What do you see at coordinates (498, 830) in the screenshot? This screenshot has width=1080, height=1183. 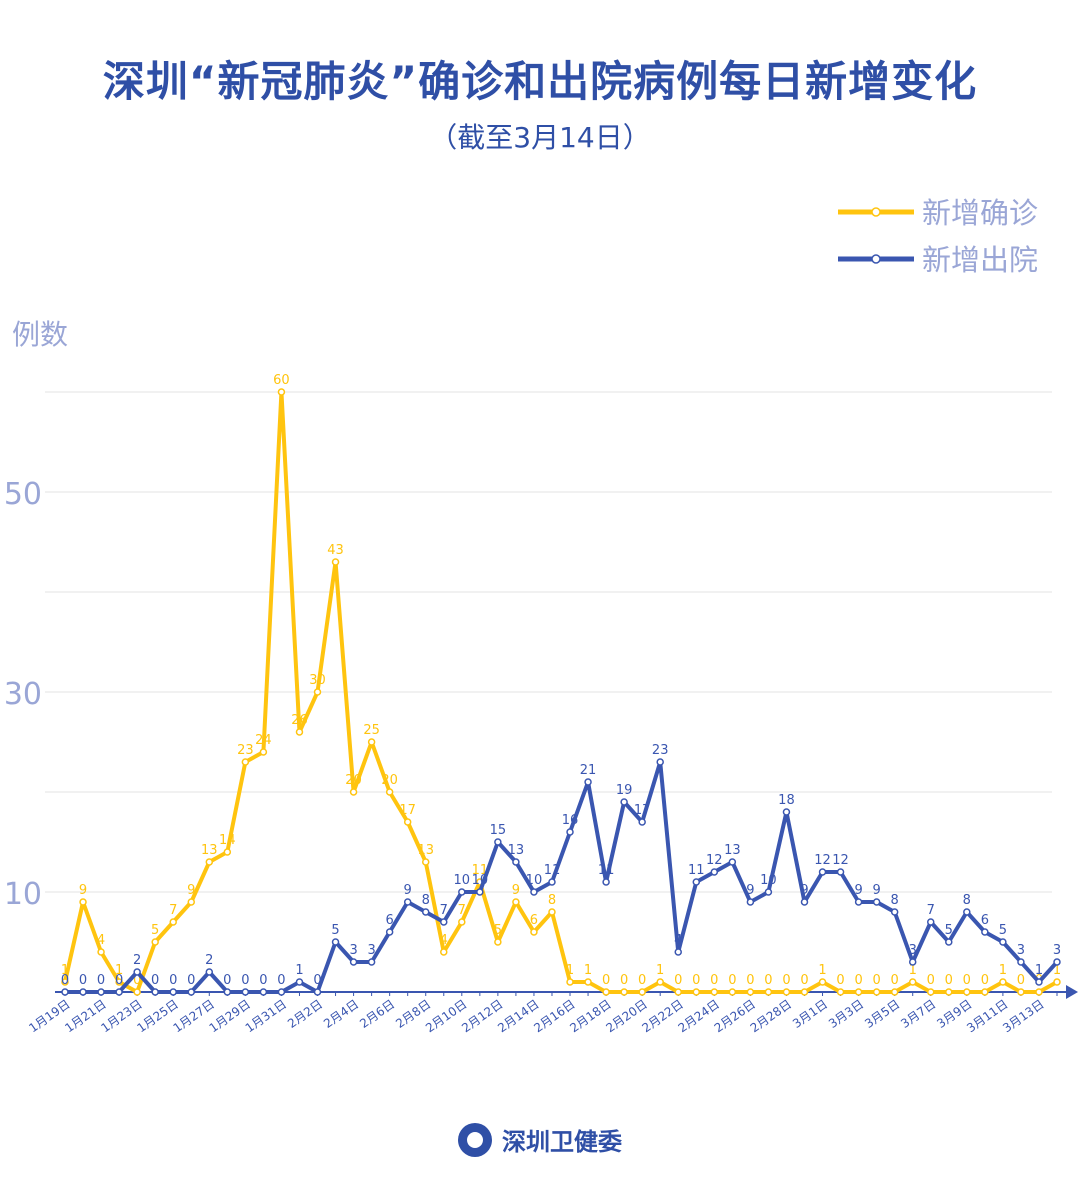 I see `data-label: 15` at bounding box center [498, 830].